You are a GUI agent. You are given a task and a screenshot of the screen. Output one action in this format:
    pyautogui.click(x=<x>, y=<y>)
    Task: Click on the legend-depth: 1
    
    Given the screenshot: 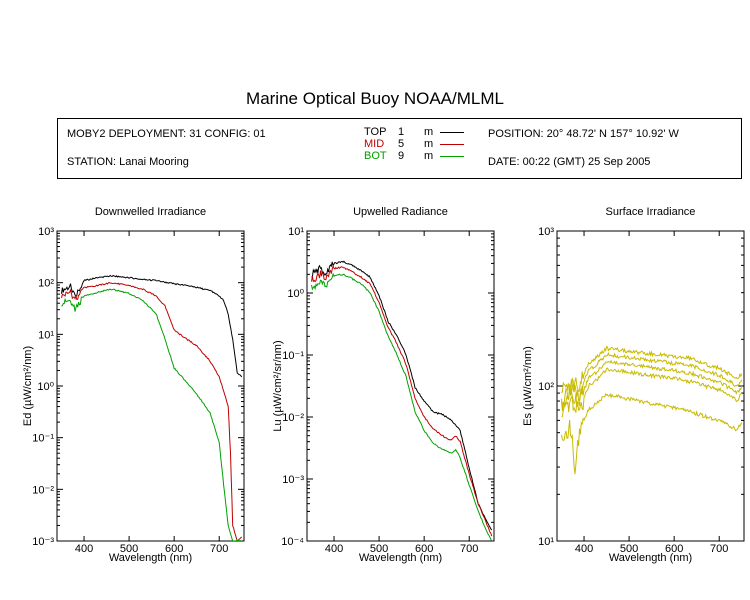 What is the action you would take?
    pyautogui.click(x=401, y=132)
    